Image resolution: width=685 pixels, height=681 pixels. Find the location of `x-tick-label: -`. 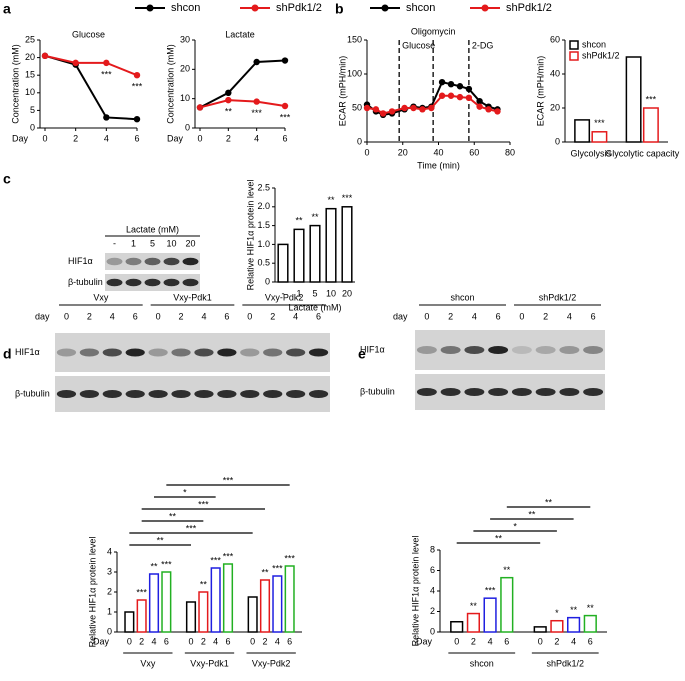

x-tick-label: - is located at coordinates (283, 293).